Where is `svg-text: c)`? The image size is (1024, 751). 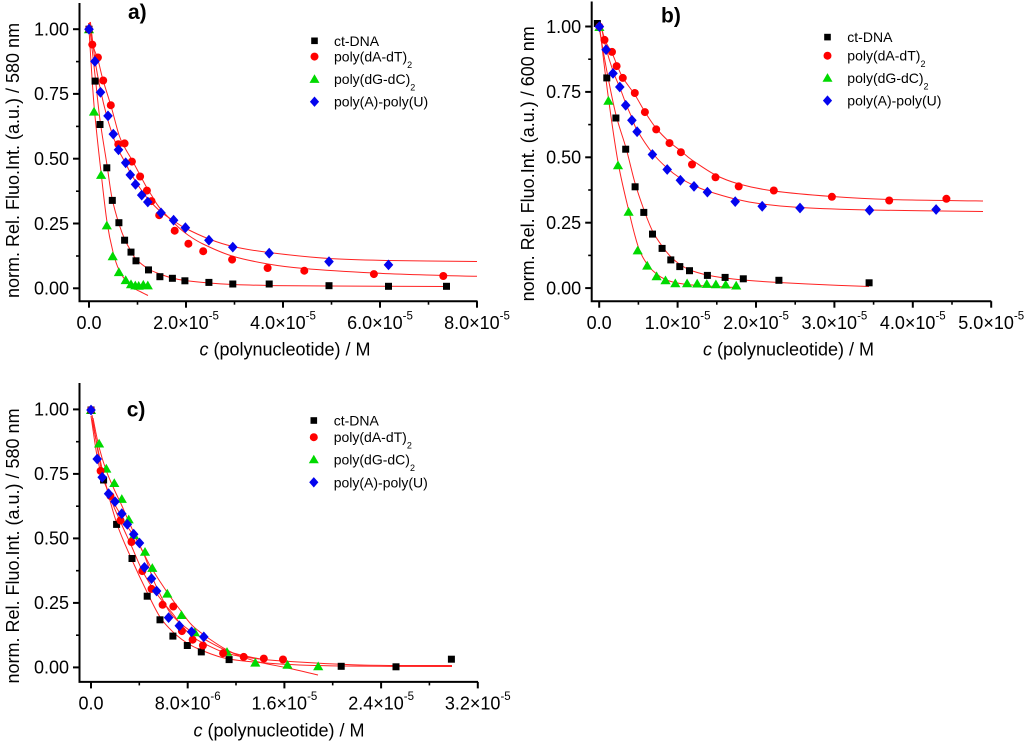 svg-text: c) is located at coordinates (136, 410).